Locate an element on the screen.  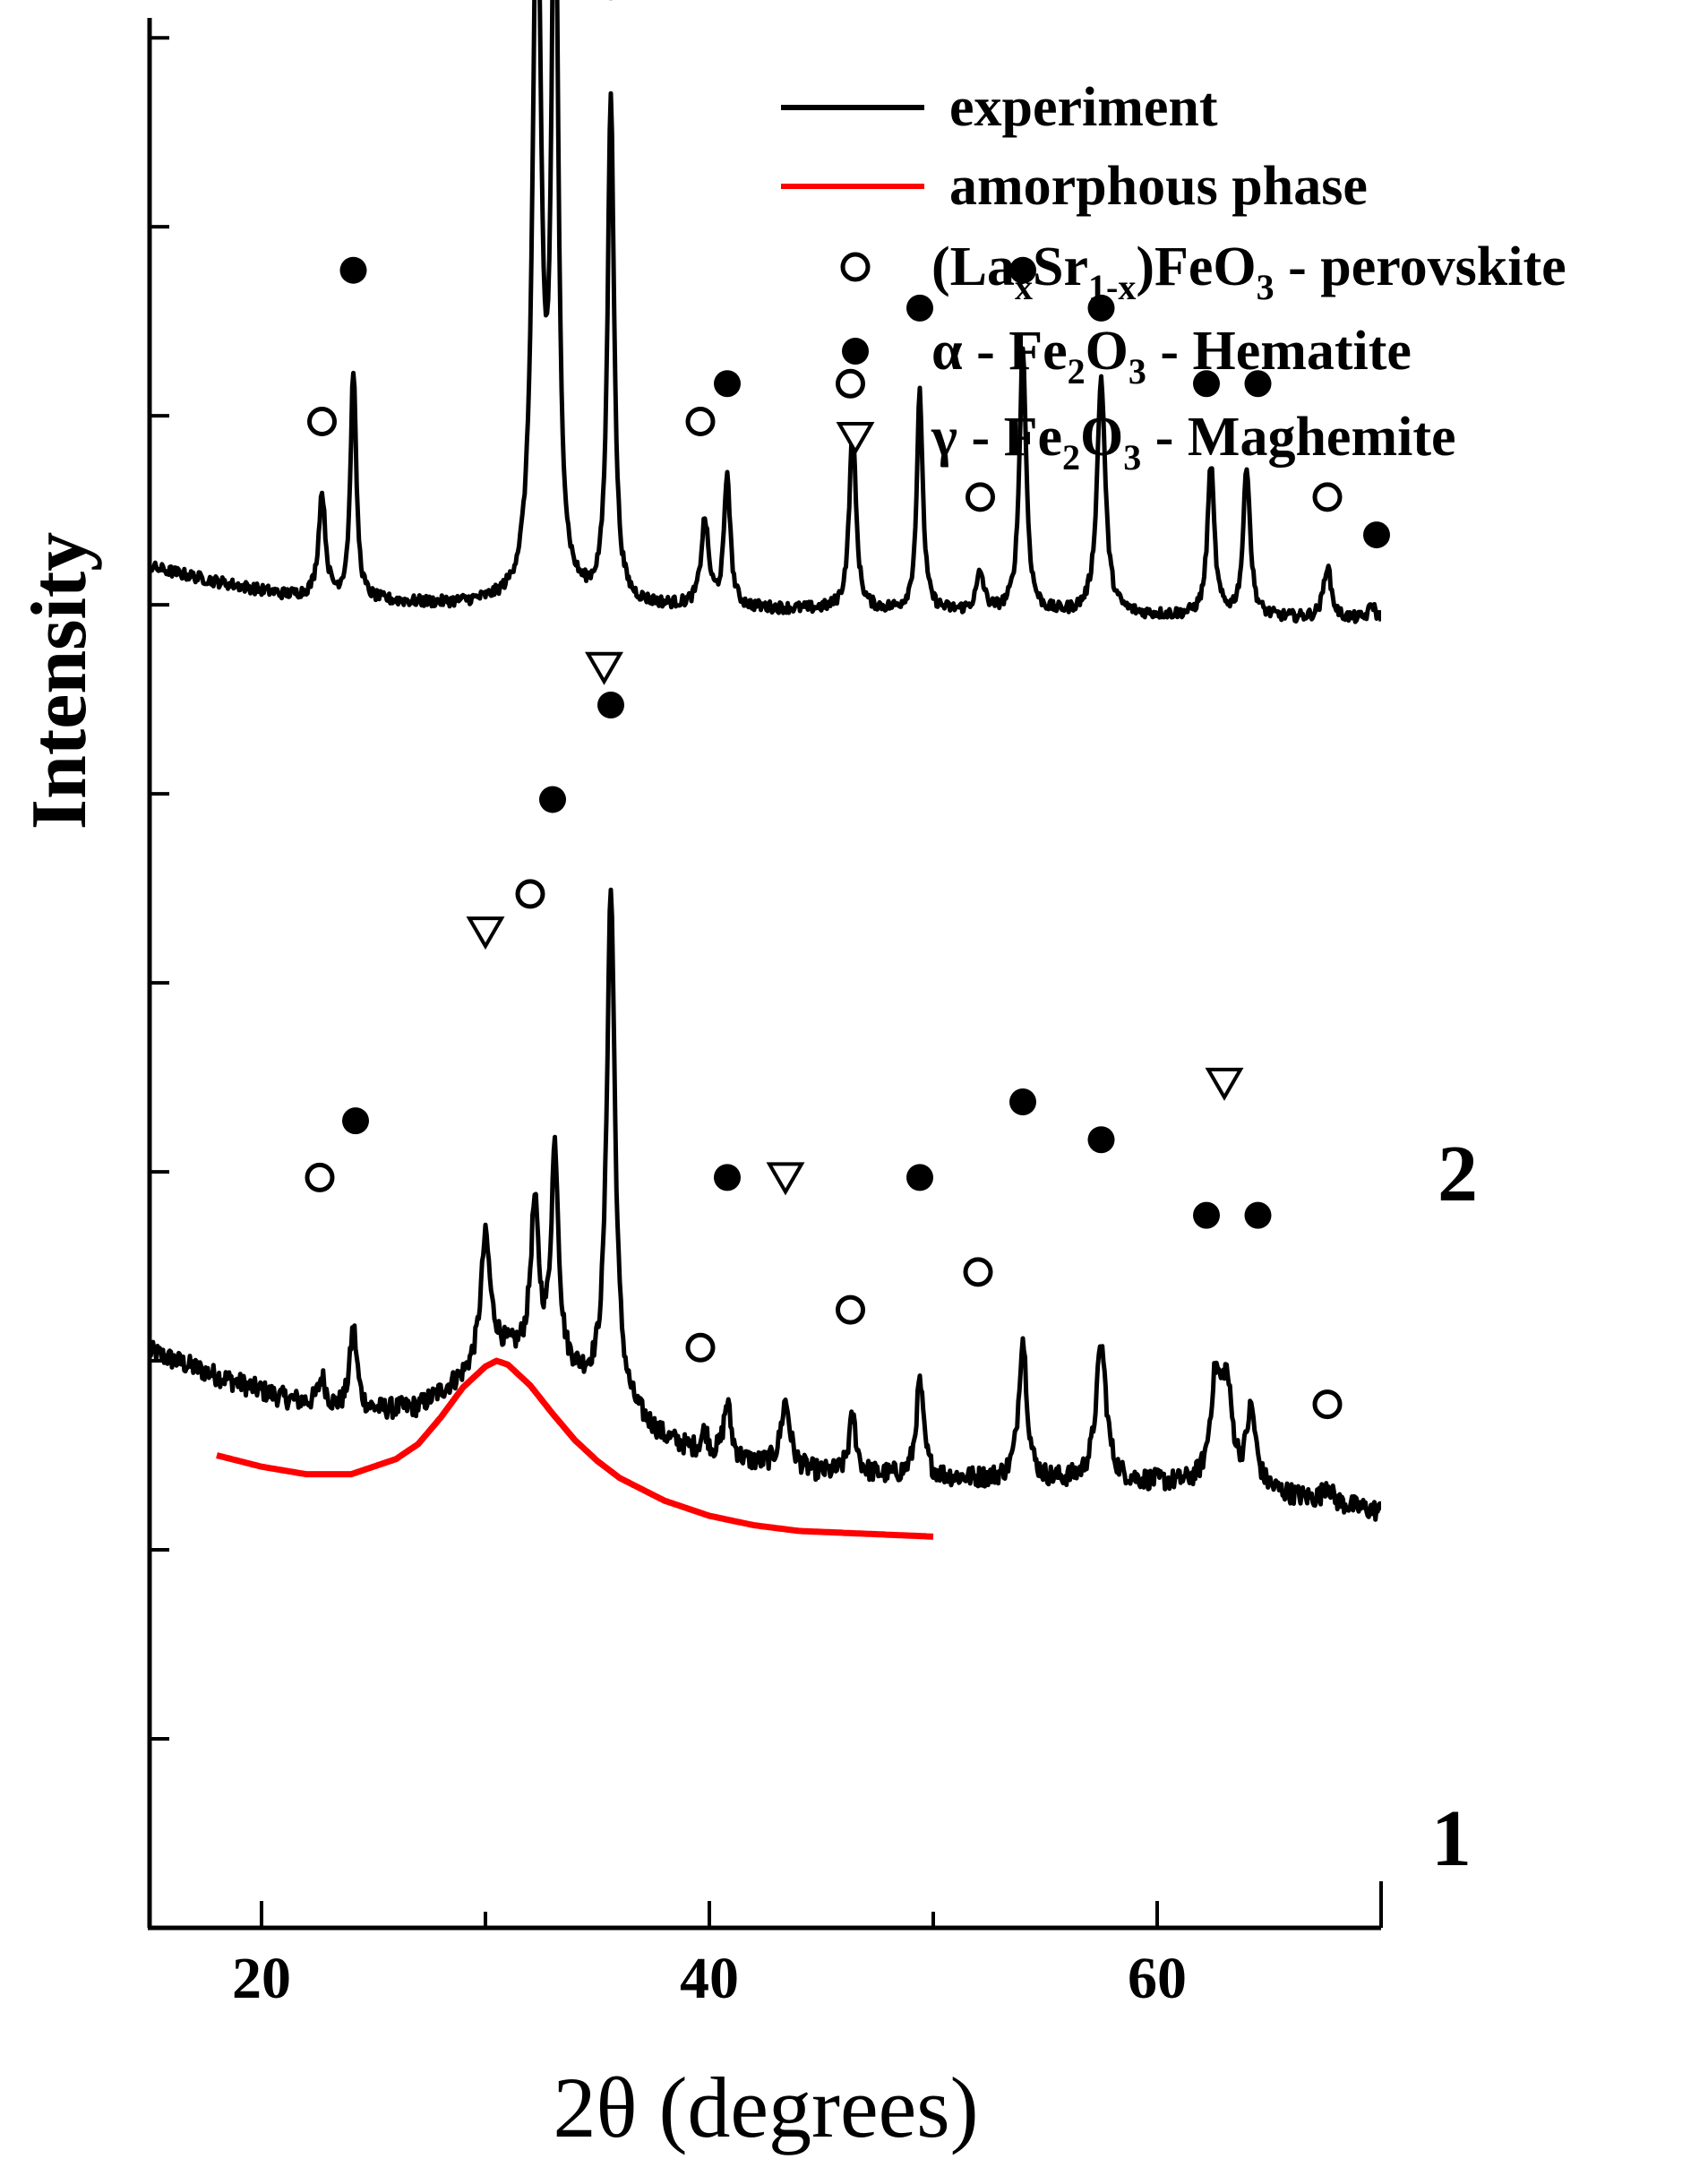
legend-item-0: experiment is located at coordinates (999, 107).